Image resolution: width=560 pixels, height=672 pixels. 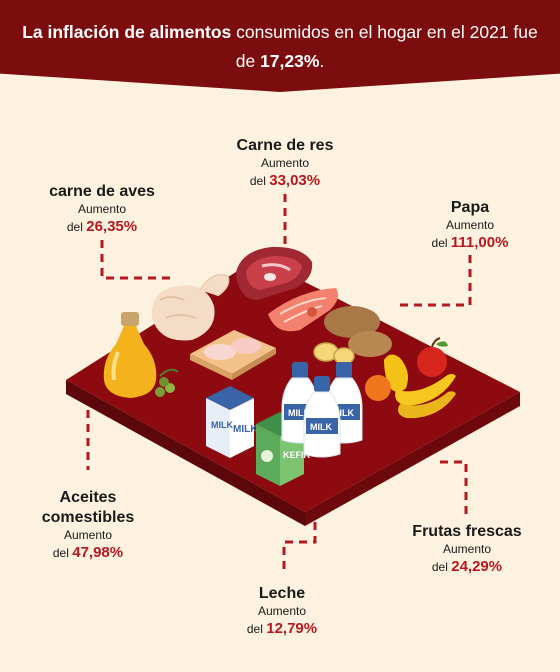 I want to click on label-carne-de-aves: carne de aves Aumento del 26,35%, so click(x=102, y=209).